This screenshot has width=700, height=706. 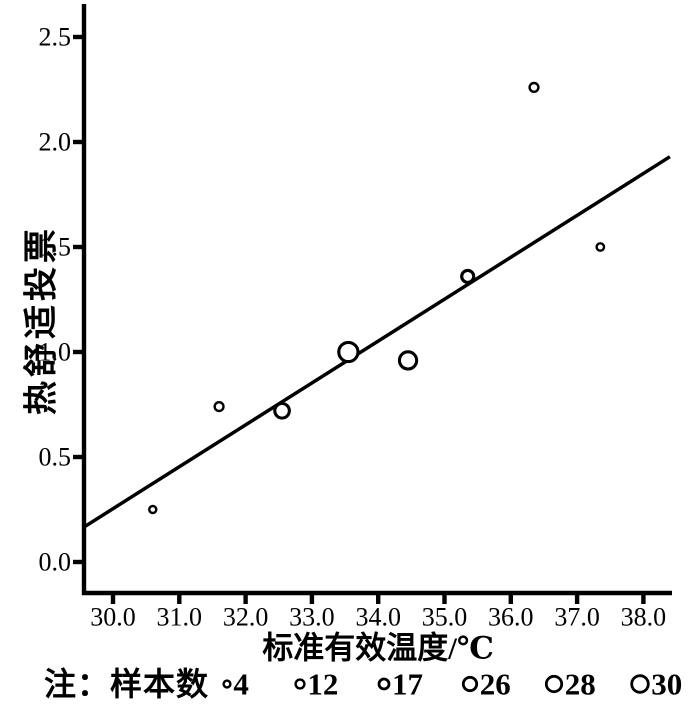 I want to click on y-tick-label: 0.5, so click(x=55, y=457).